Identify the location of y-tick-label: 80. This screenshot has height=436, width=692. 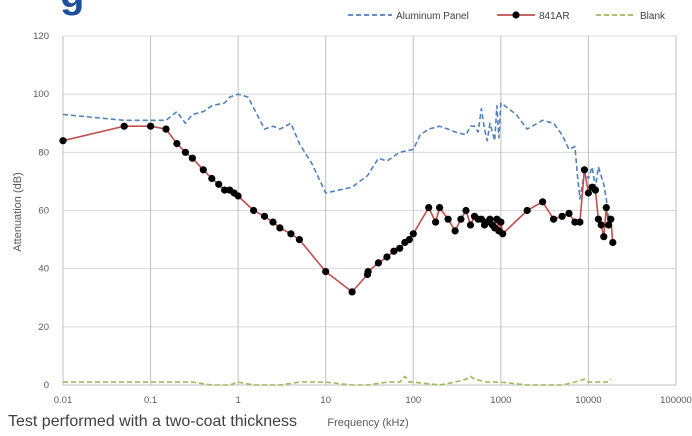
(43, 152).